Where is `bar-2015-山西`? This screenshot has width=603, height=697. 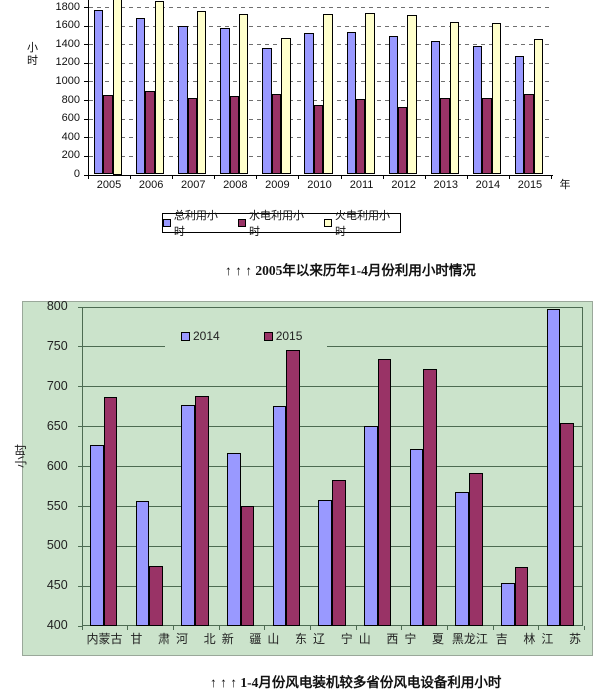 bar-2015-山西 is located at coordinates (384, 492).